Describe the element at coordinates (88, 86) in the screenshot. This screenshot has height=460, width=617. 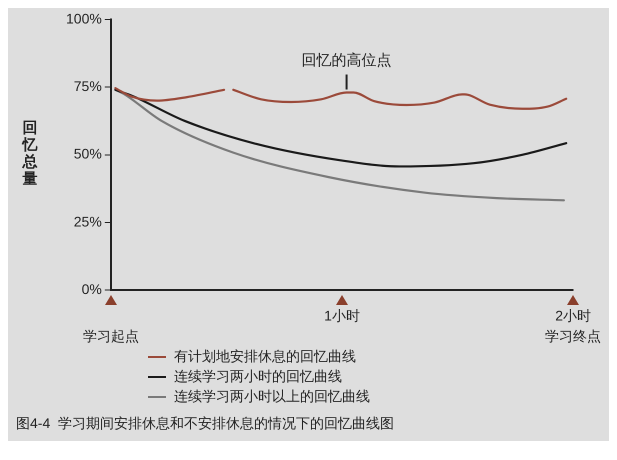
I see `y-tick-label: 75%` at that location.